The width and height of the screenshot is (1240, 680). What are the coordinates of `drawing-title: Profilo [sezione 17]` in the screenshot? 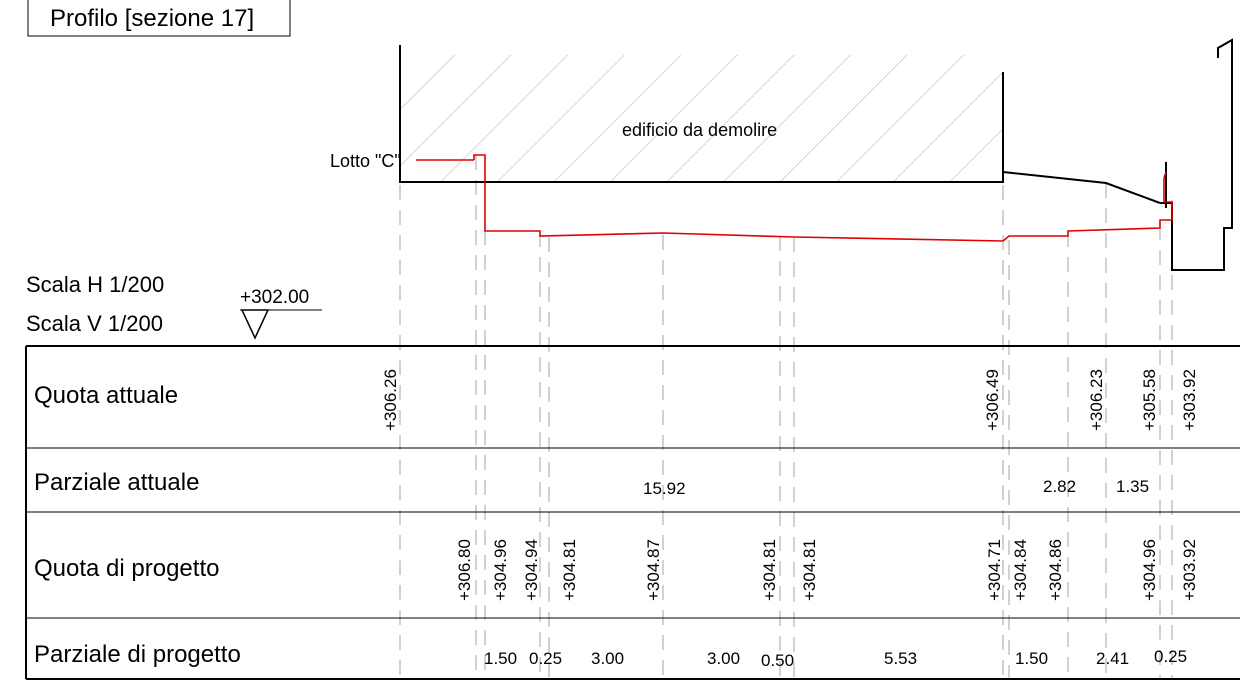 It's located at (152, 18).